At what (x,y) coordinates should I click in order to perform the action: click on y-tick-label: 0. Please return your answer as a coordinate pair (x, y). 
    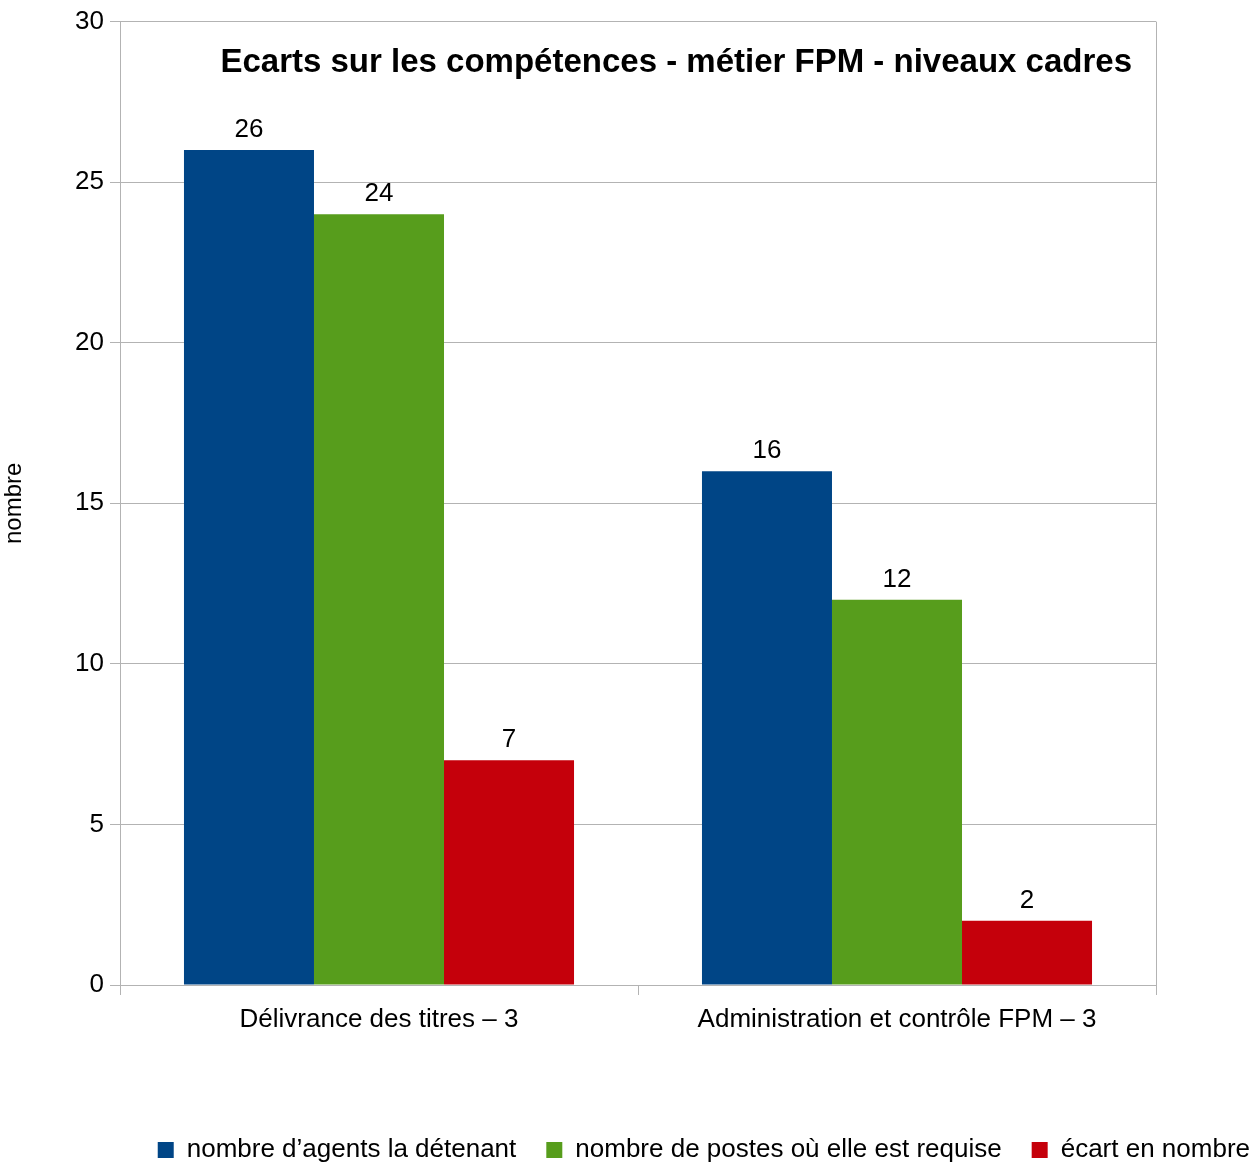
    Looking at the image, I should click on (96, 983).